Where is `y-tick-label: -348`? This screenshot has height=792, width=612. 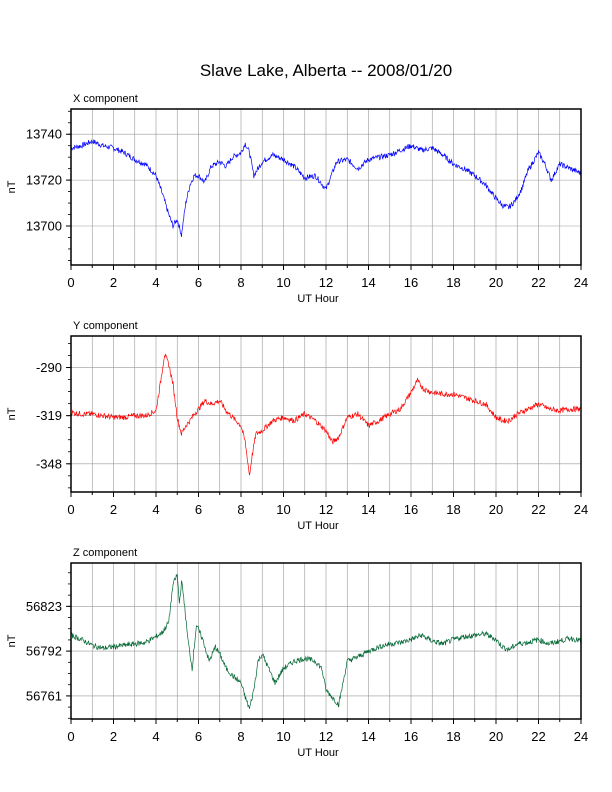
y-tick-label: -348 is located at coordinates (49, 463).